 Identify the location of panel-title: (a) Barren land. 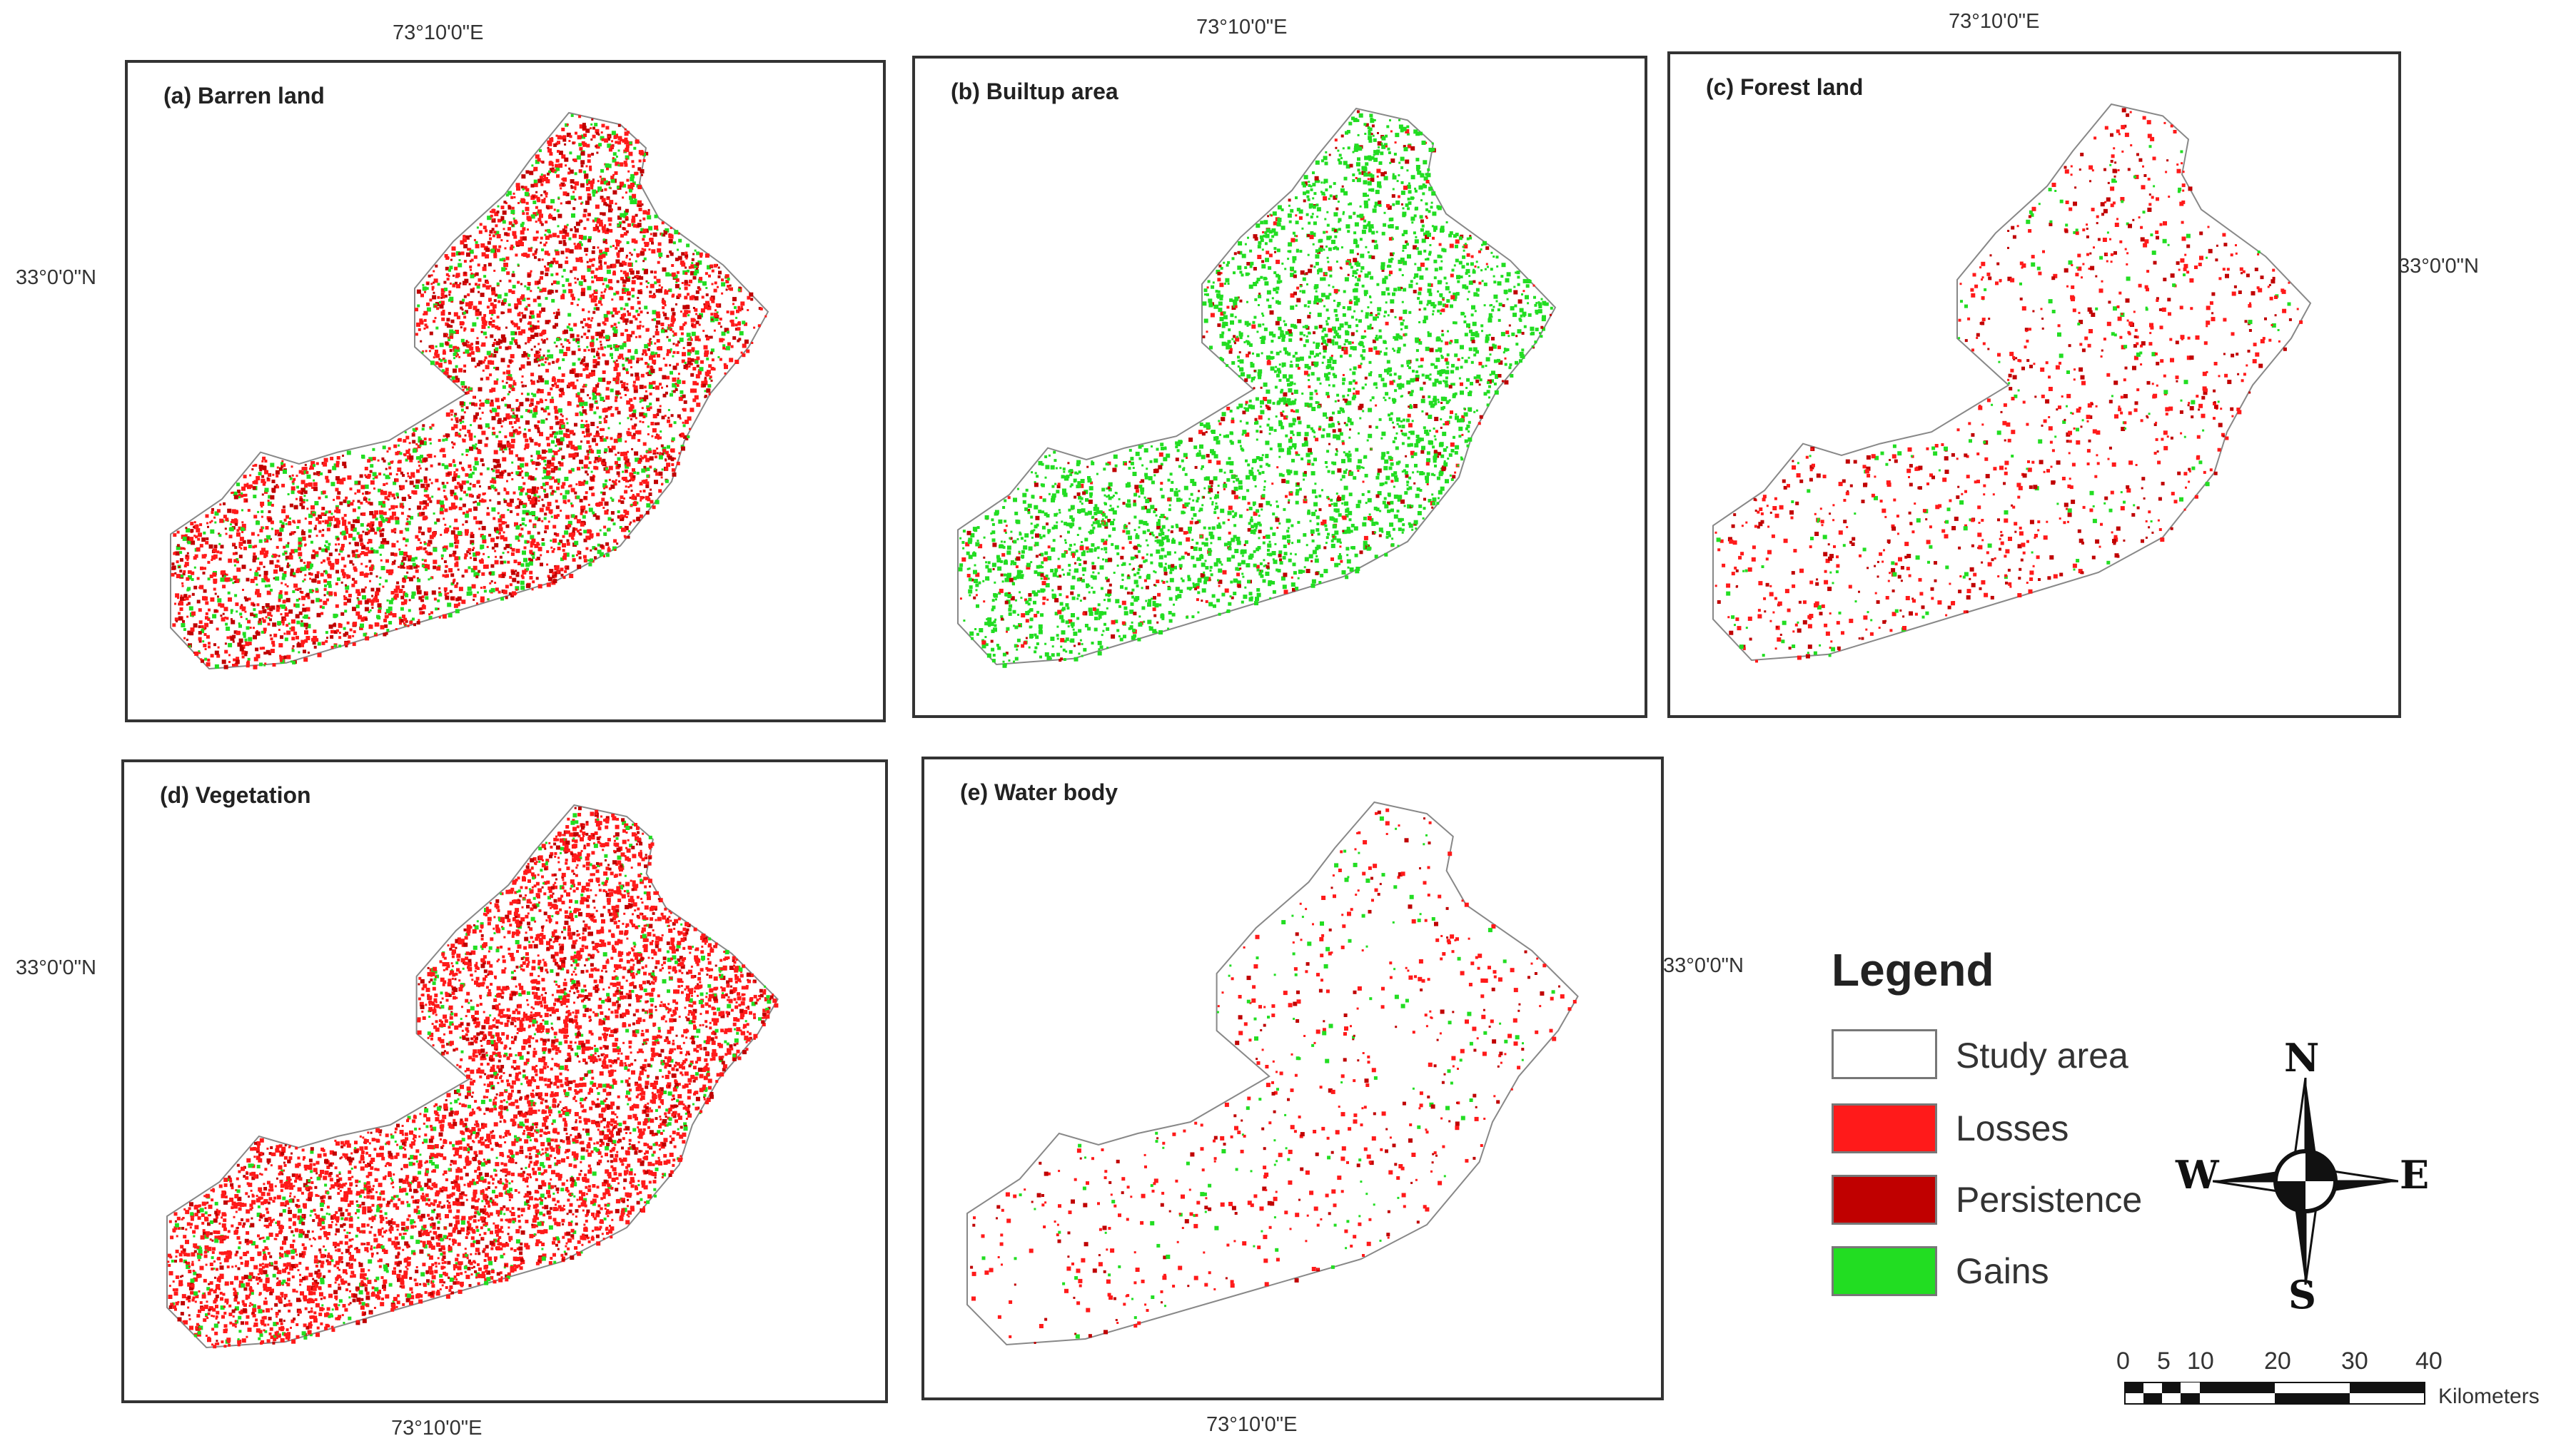
(244, 95).